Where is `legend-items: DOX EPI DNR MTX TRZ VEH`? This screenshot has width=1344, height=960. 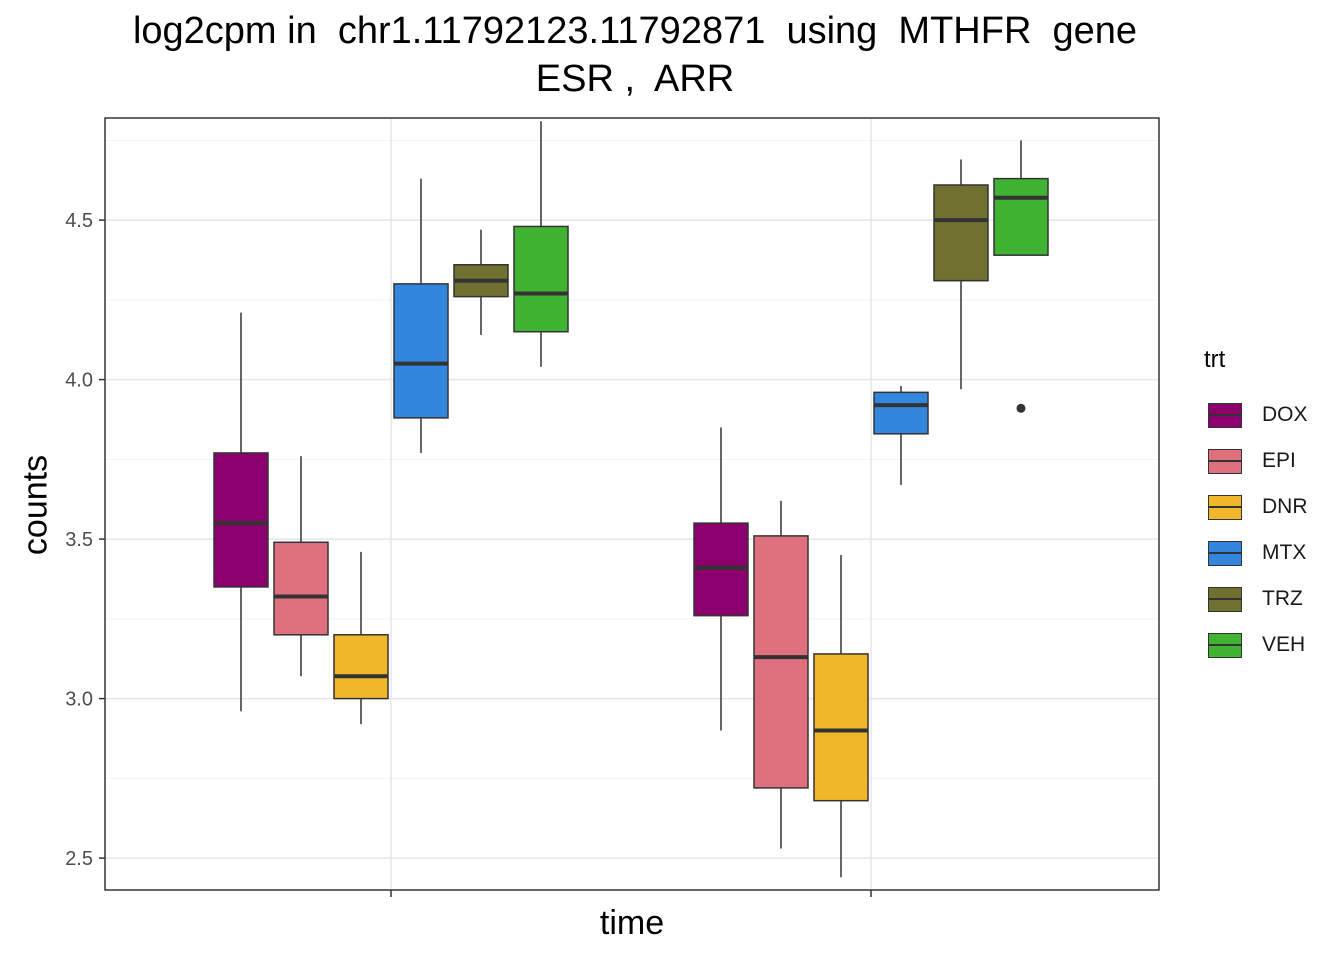
legend-items: DOX EPI DNR MTX TRZ VEH is located at coordinates (1255, 530).